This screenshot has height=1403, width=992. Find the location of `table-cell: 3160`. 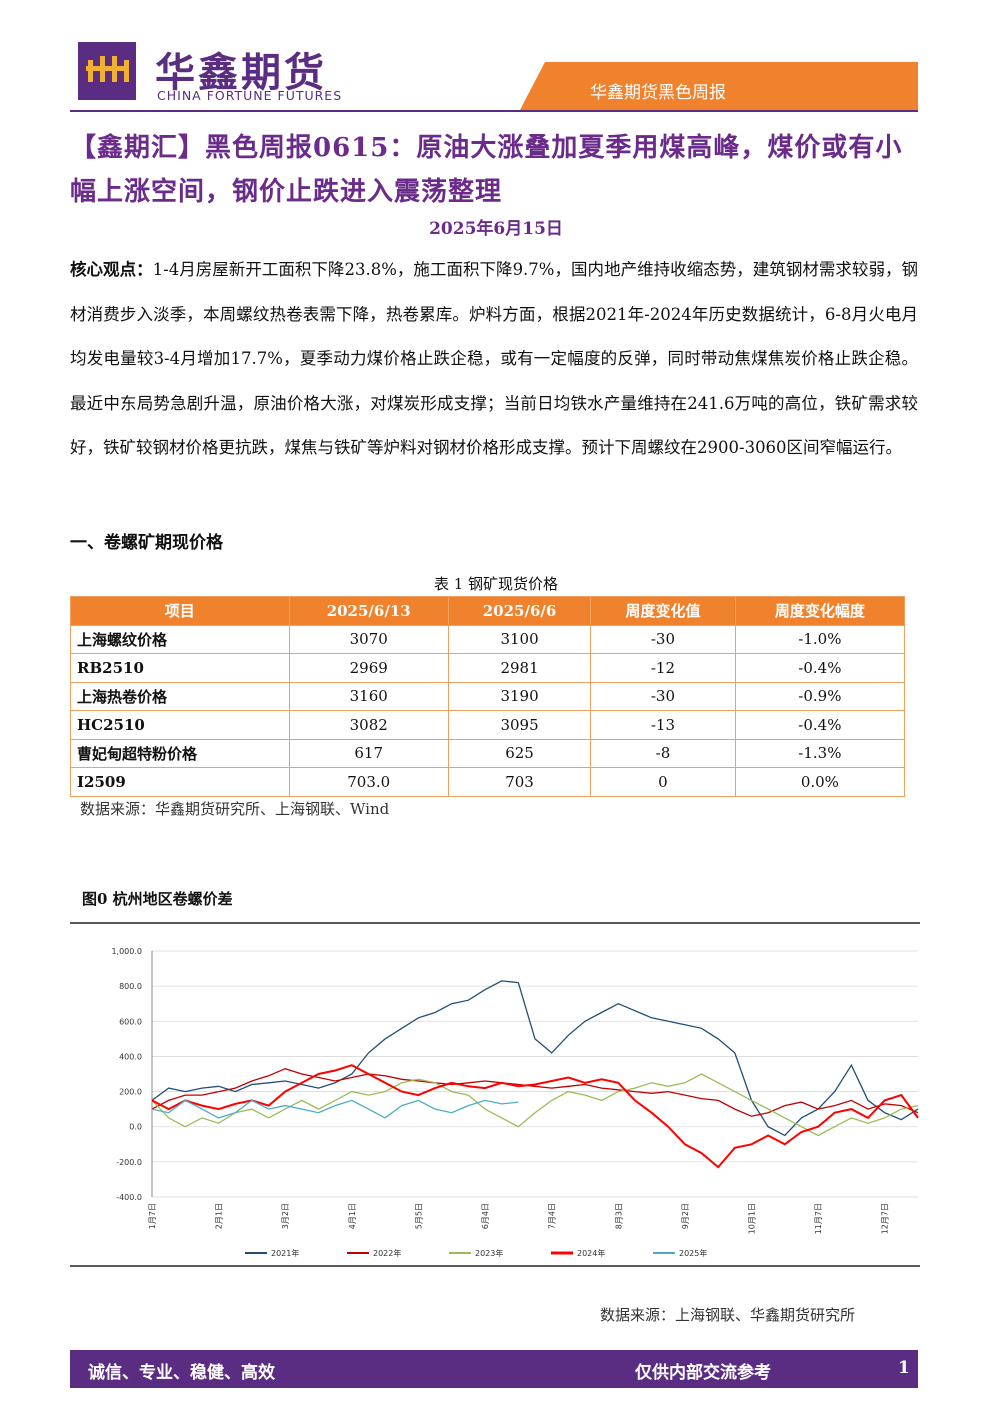

table-cell: 3160 is located at coordinates (368, 696).